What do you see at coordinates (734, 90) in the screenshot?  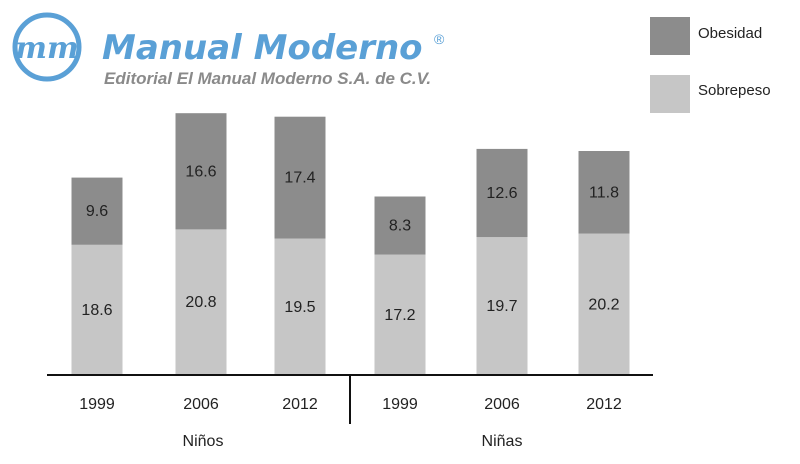 I see `legend-label-sobrepeso: Sobrepeso` at bounding box center [734, 90].